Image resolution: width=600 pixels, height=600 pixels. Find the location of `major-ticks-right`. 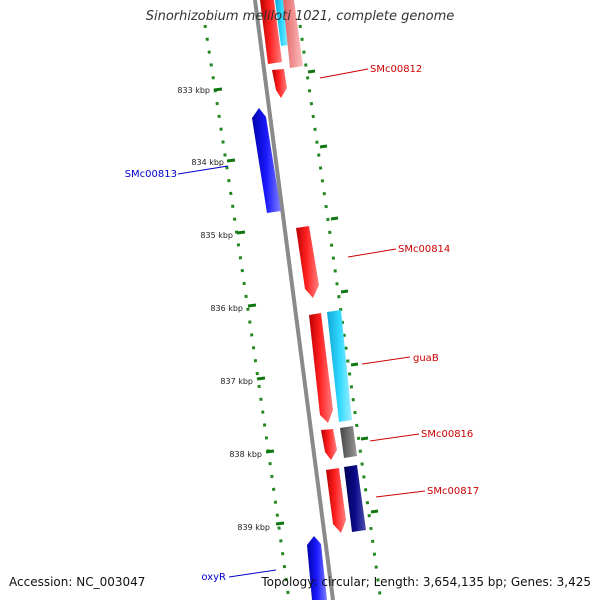

major-ticks-right is located at coordinates (343, 291).